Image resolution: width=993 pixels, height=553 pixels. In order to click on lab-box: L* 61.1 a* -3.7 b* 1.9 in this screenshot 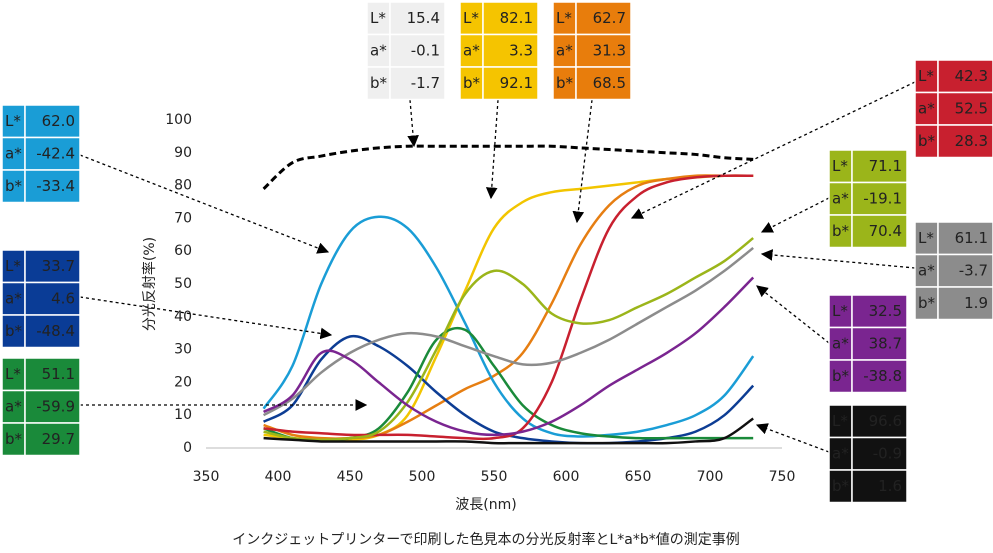, I will do `click(953, 271)`.